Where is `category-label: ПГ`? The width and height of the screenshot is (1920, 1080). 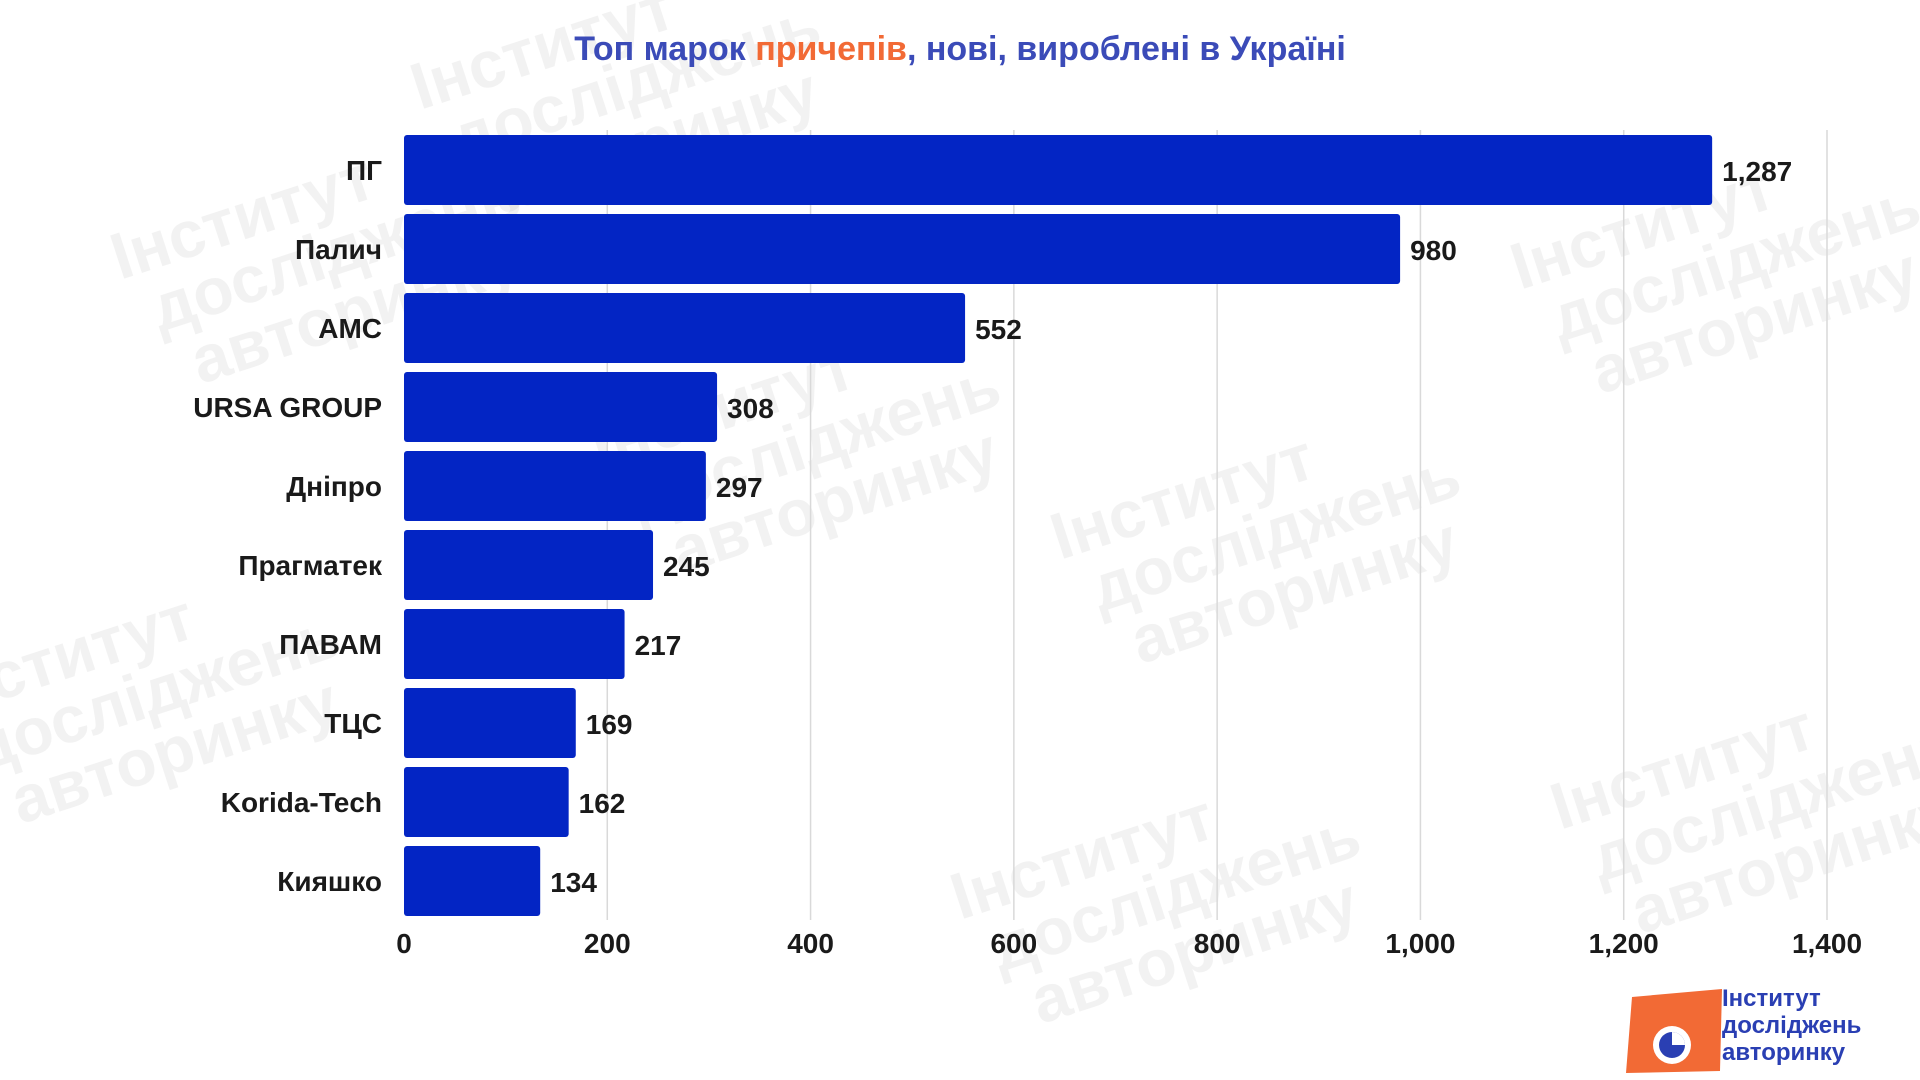 category-label: ПГ is located at coordinates (364, 170).